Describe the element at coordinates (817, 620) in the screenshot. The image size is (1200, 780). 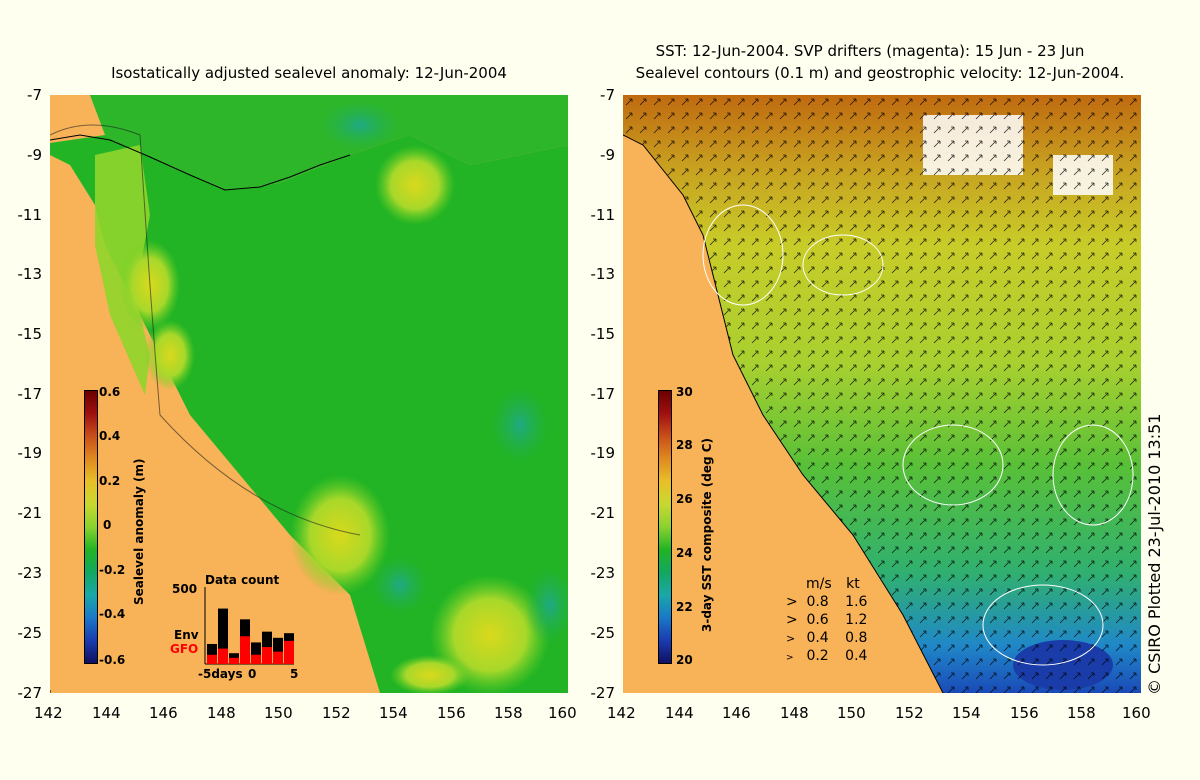
I see `velocity-legend-ms: 0.6` at that location.